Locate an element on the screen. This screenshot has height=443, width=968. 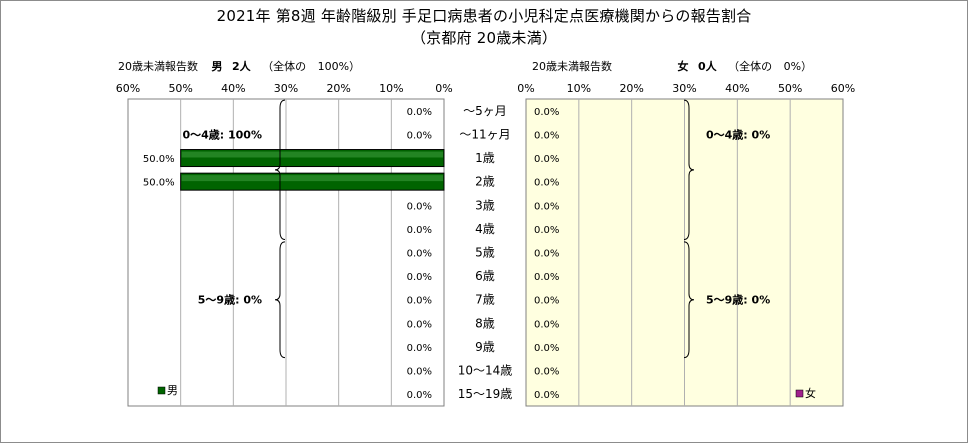
male-header-count: 2人 is located at coordinates (241, 66).